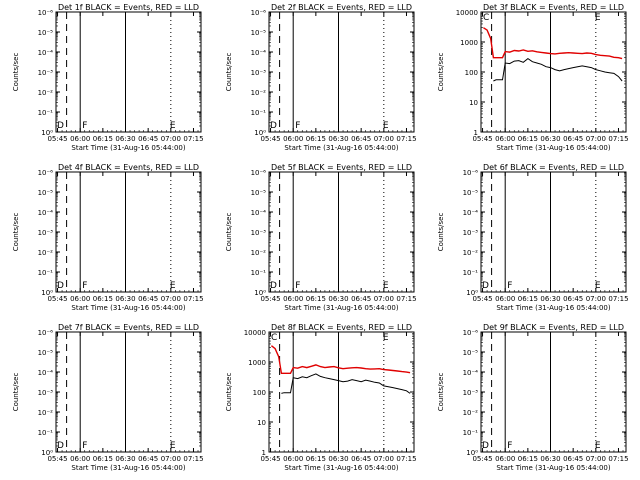 Image resolution: width=640 pixels, height=480 pixels. I want to click on y-tick-label: 10⁻², so click(259, 253).